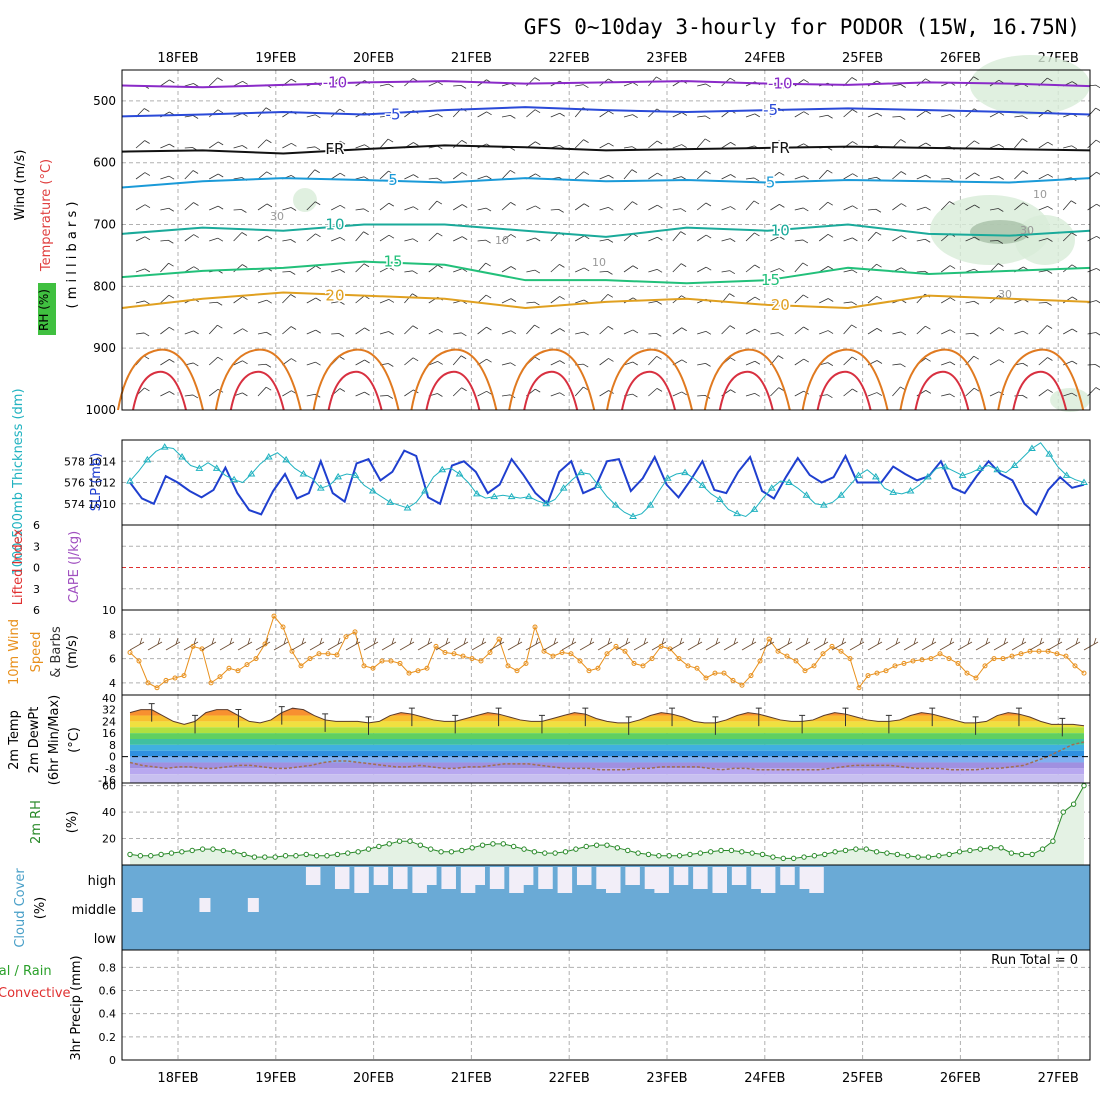 Image resolution: width=1100 pixels, height=1104 pixels. What do you see at coordinates (34, 740) in the screenshot?
I see `ylabel-temp2m-b: 2m DewPt` at bounding box center [34, 740].